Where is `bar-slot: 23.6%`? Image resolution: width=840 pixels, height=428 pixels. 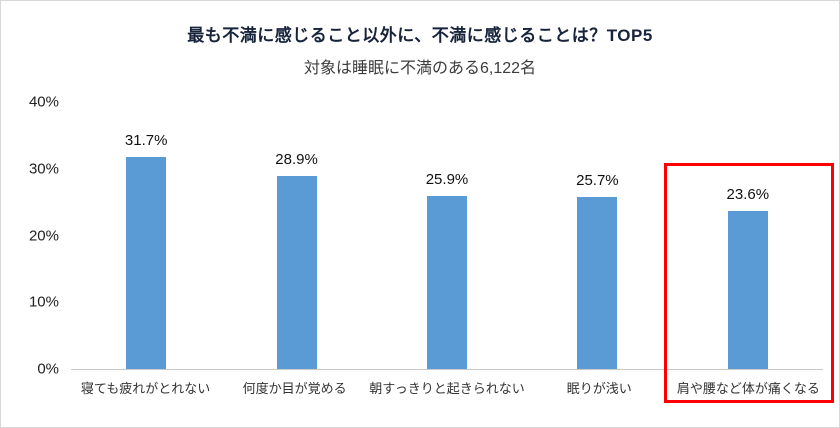
bar-slot: 23.6% is located at coordinates (748, 235).